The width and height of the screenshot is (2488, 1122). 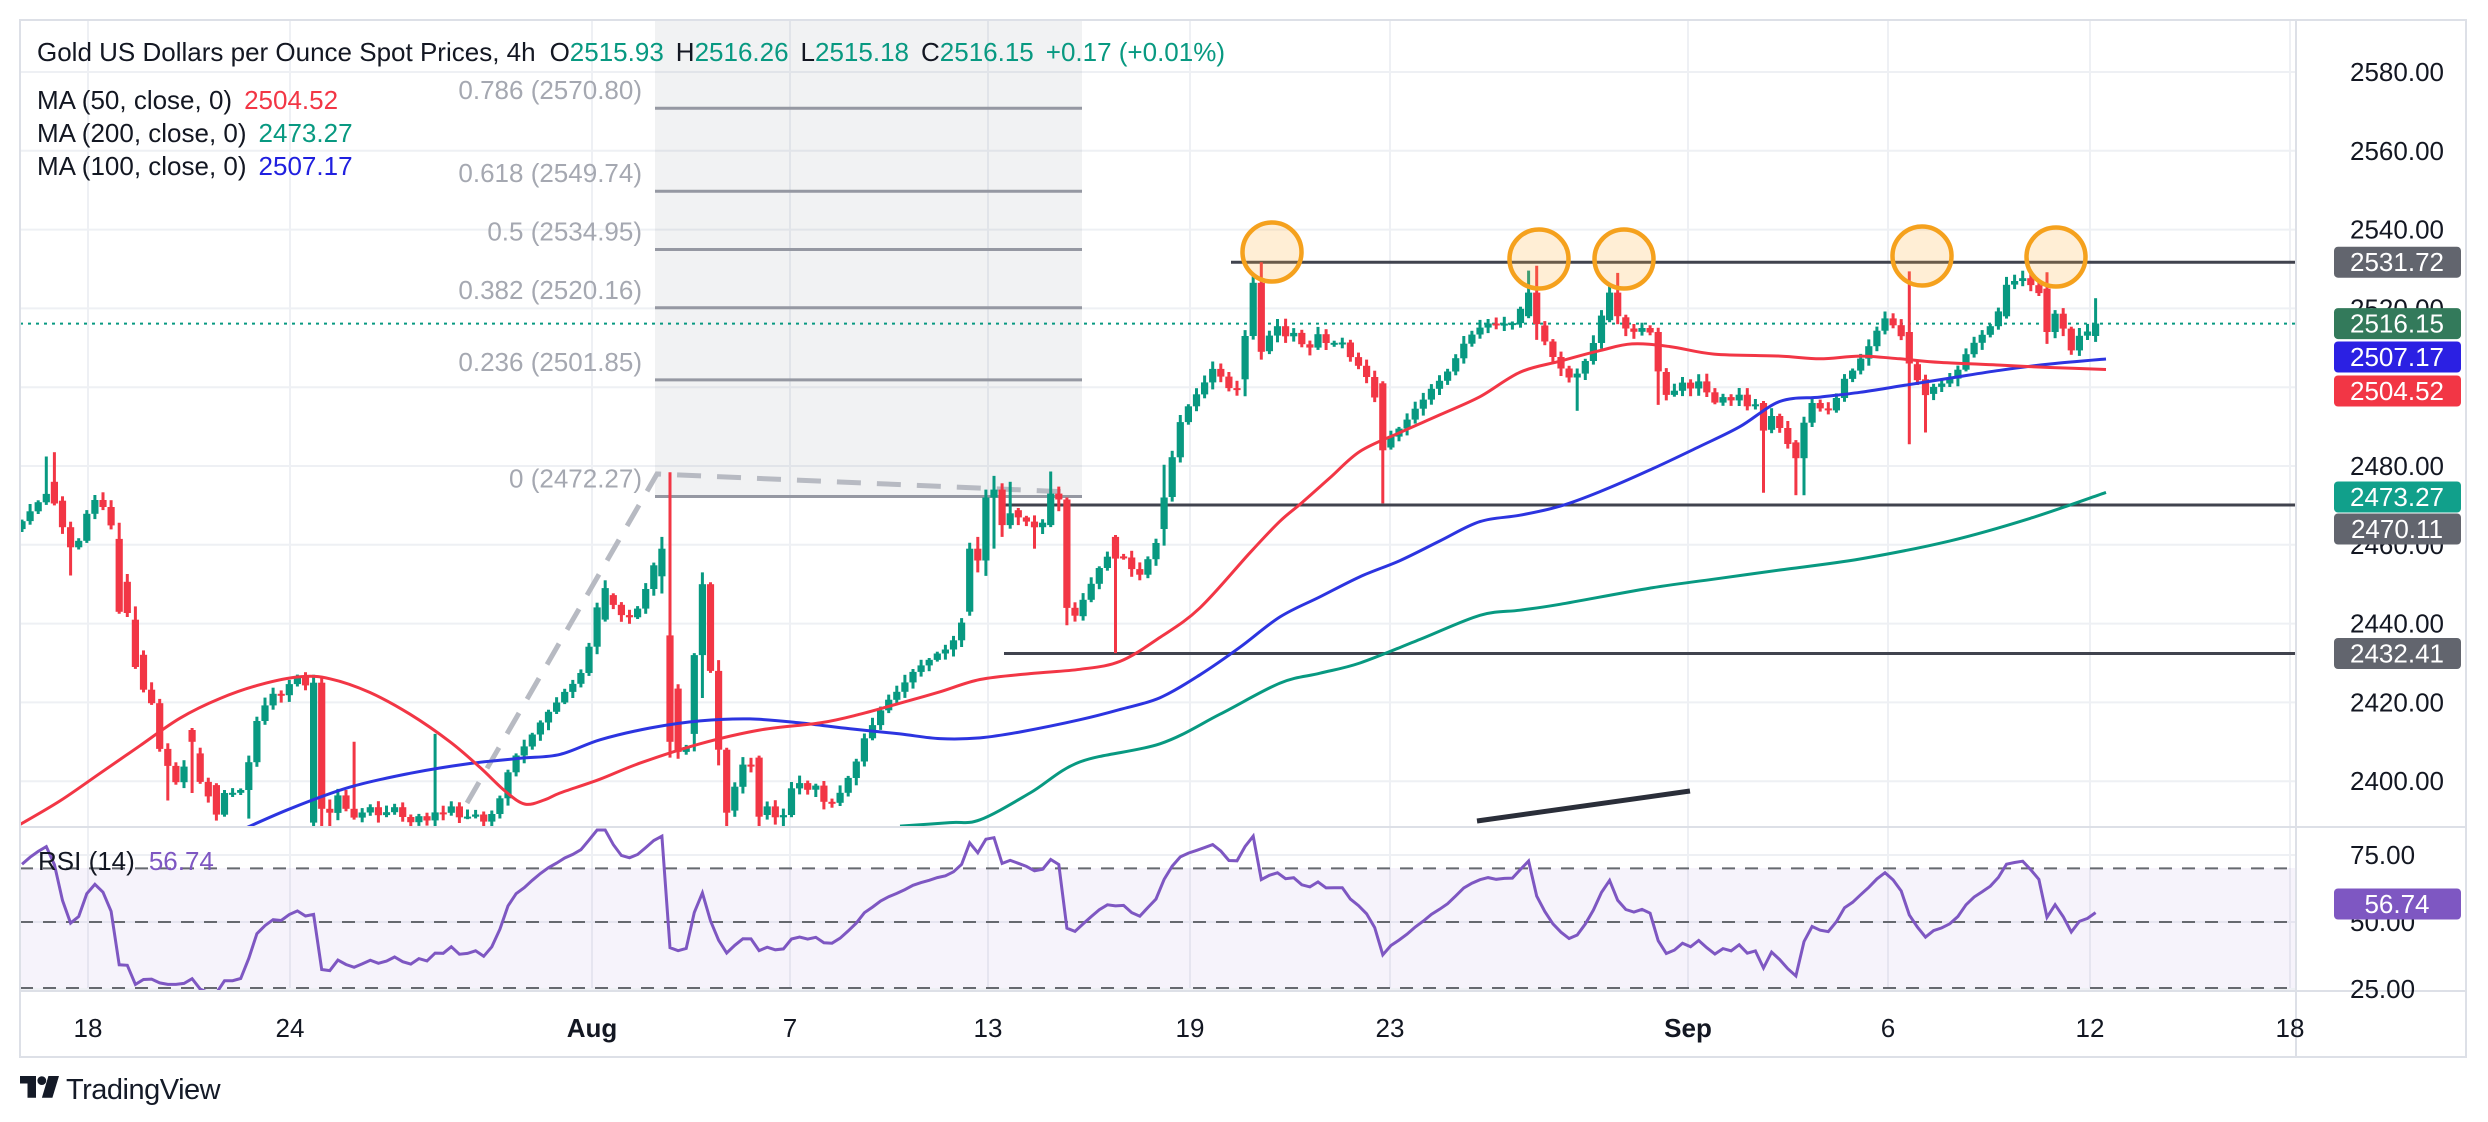 What do you see at coordinates (2397, 151) in the screenshot?
I see `svg-text: 2560.00` at bounding box center [2397, 151].